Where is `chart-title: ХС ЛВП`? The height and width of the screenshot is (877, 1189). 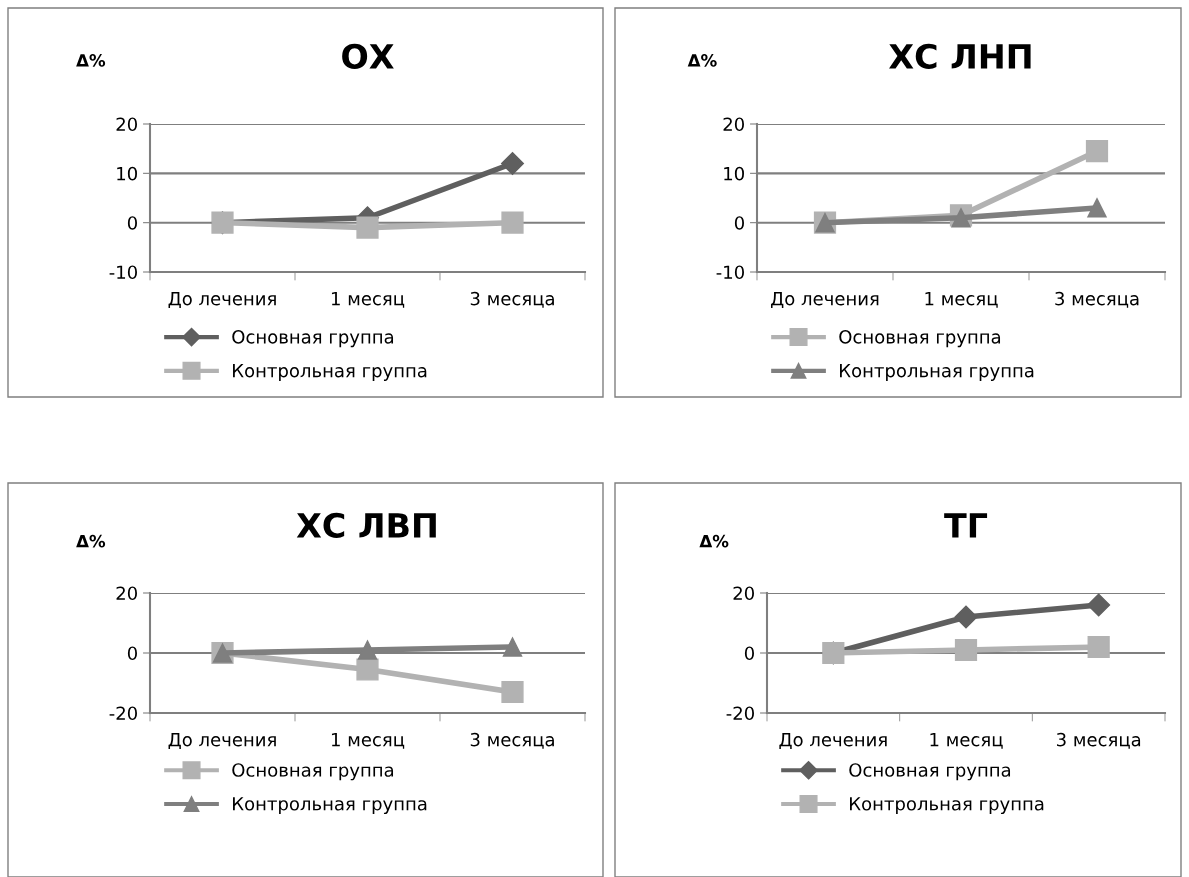
chart-title: ХС ЛВП is located at coordinates (366, 525).